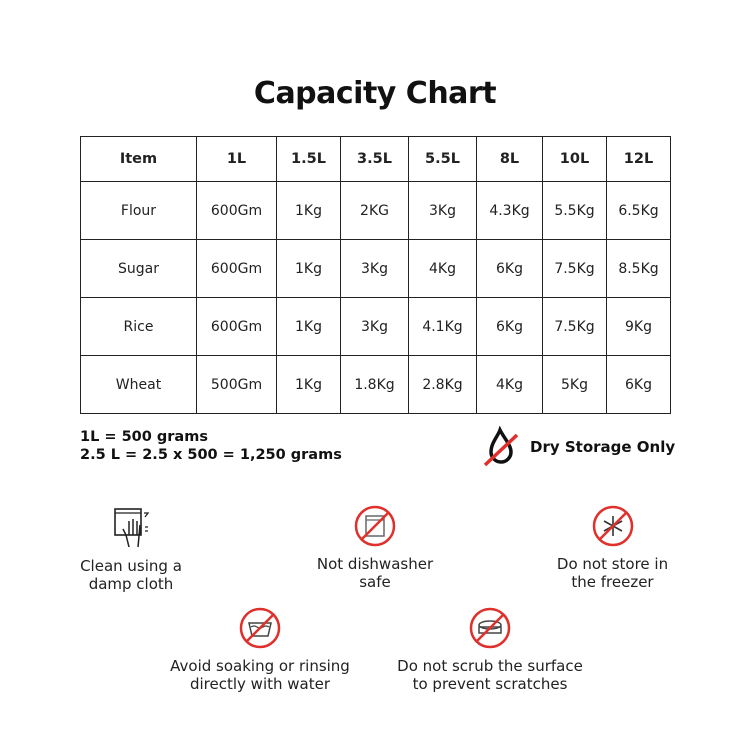 The image size is (750, 750). I want to click on care-label: damp cloth, so click(131, 584).